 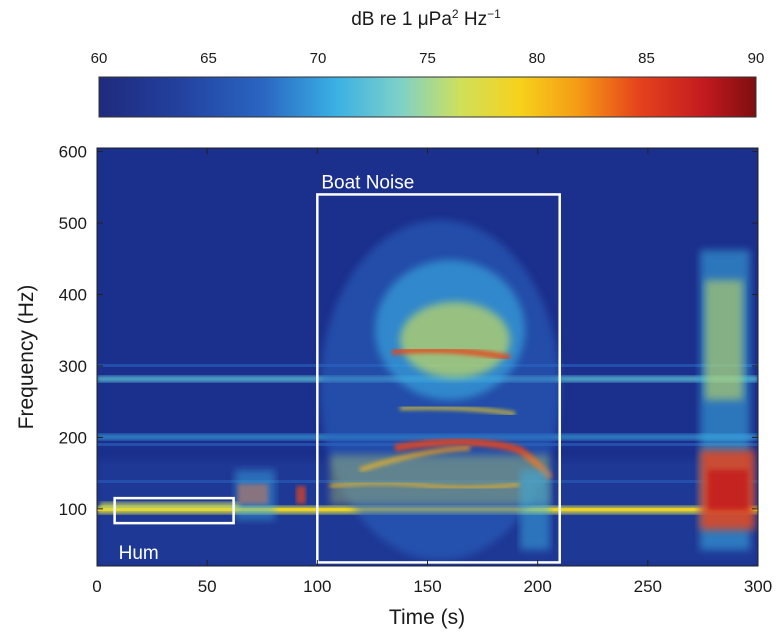 What do you see at coordinates (73, 152) in the screenshot?
I see `y-tick-label: 600` at bounding box center [73, 152].